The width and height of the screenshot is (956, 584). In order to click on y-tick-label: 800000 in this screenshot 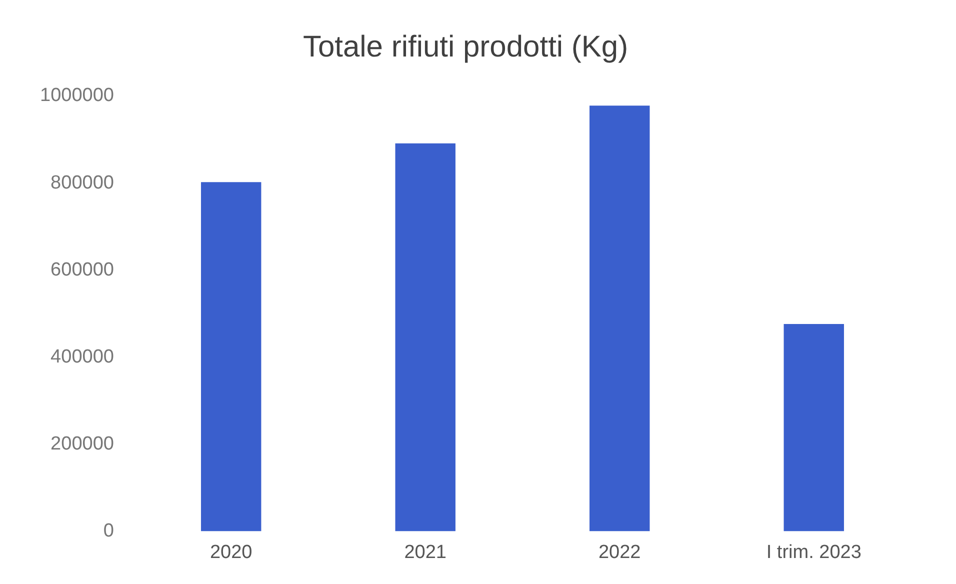, I will do `click(82, 183)`.